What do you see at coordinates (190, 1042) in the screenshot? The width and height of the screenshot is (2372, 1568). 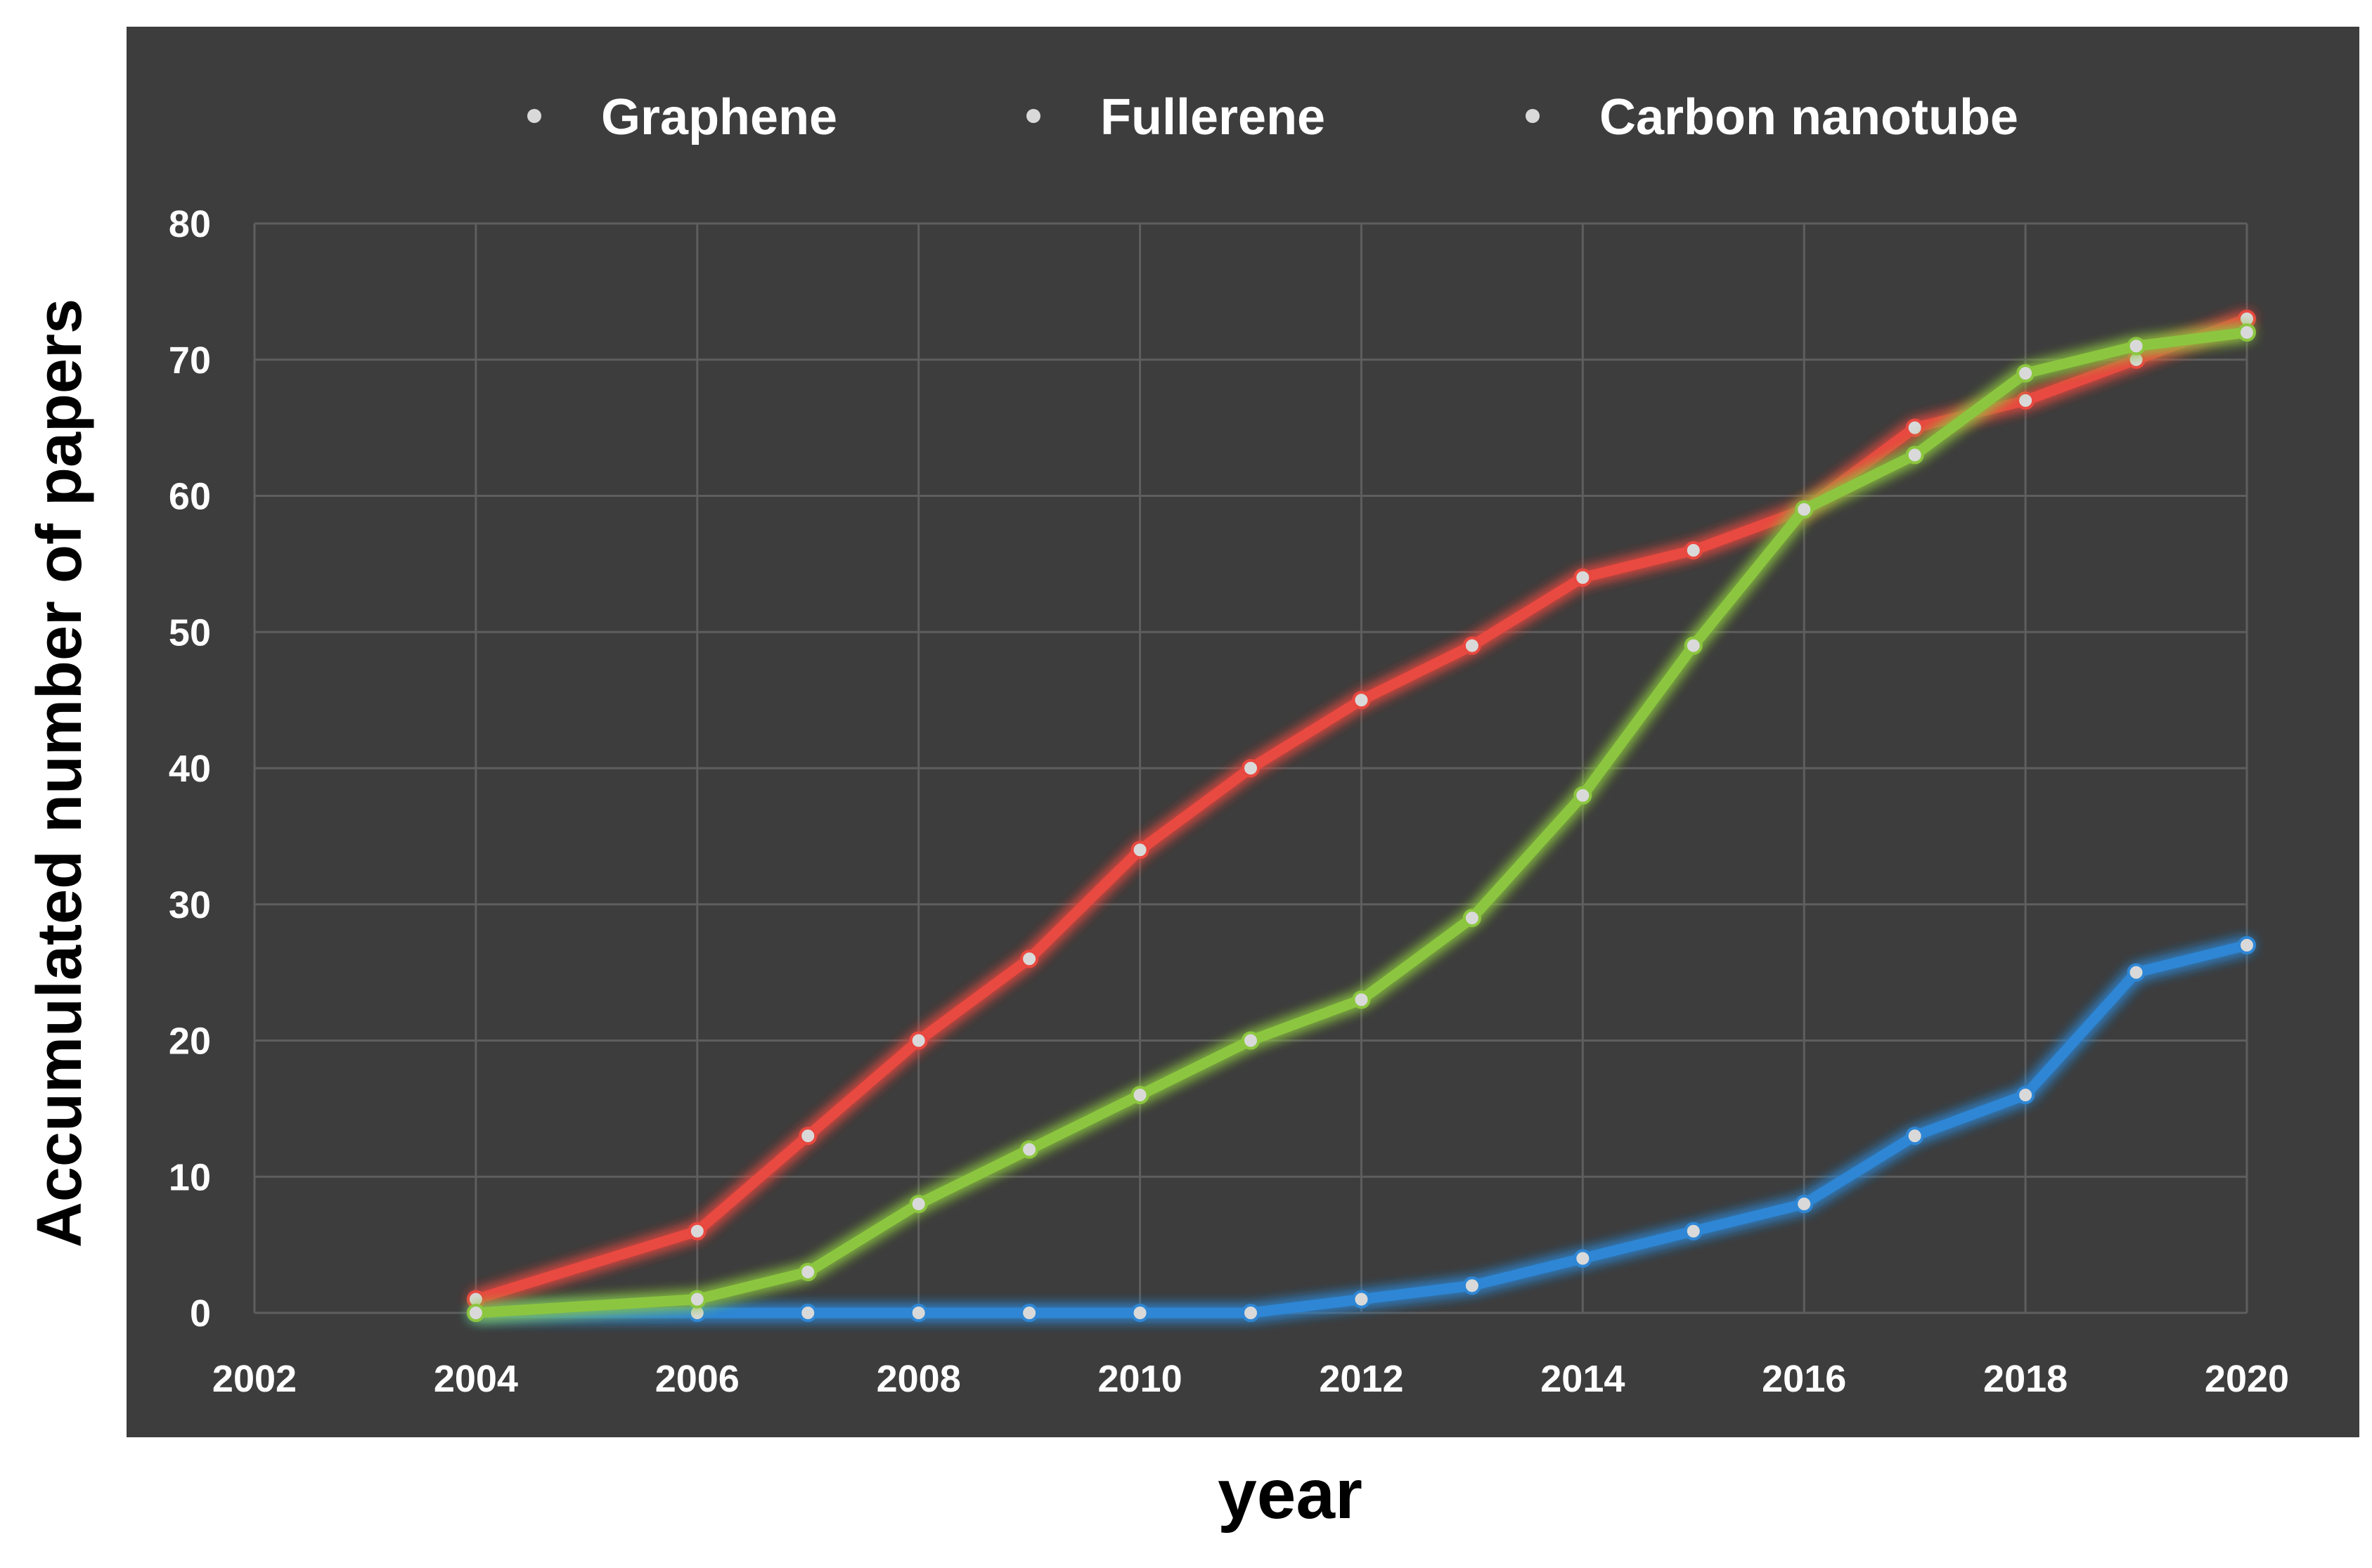 I see `y-tick-label: 20` at bounding box center [190, 1042].